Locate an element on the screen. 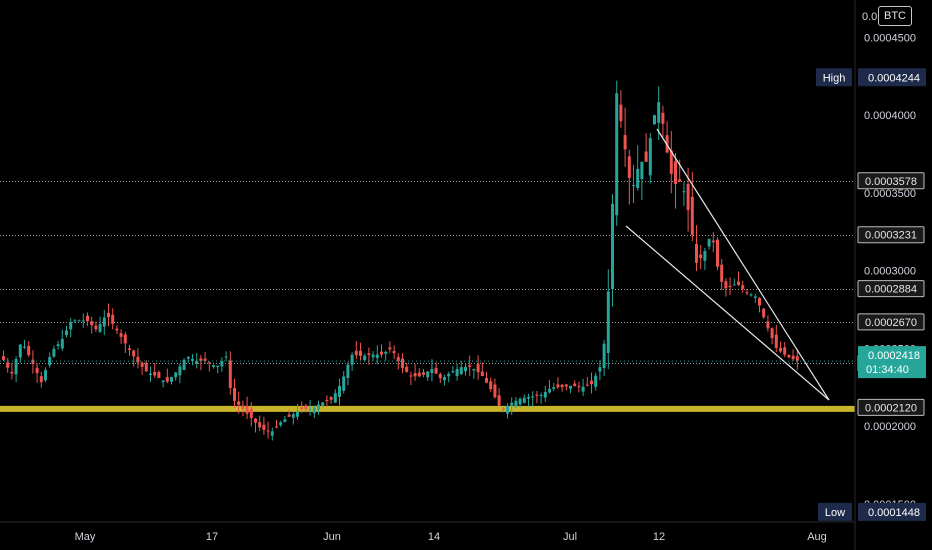 Image resolution: width=932 pixels, height=550 pixels. price-tick-label: 0.0004500 is located at coordinates (890, 38).